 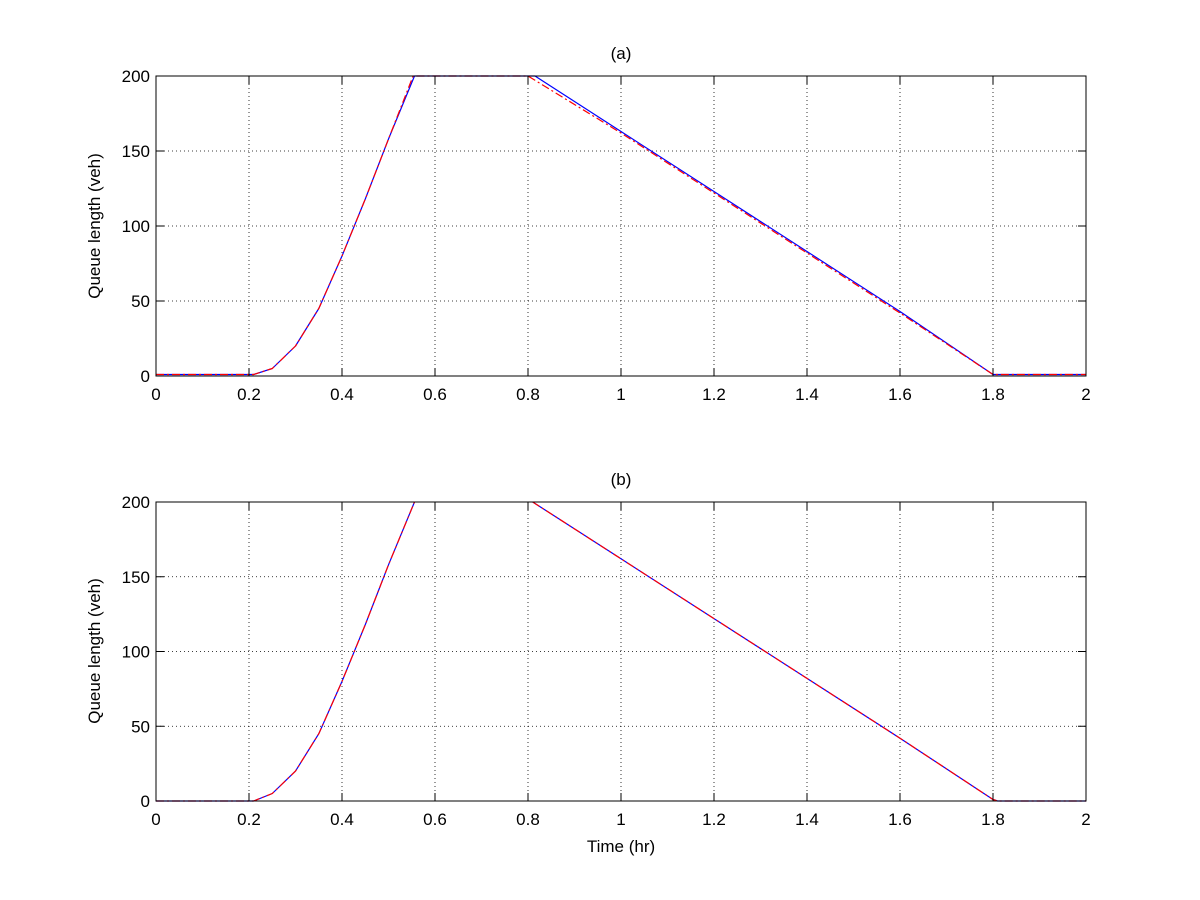 I want to click on x-axis-label: Time (hr), so click(x=621, y=846).